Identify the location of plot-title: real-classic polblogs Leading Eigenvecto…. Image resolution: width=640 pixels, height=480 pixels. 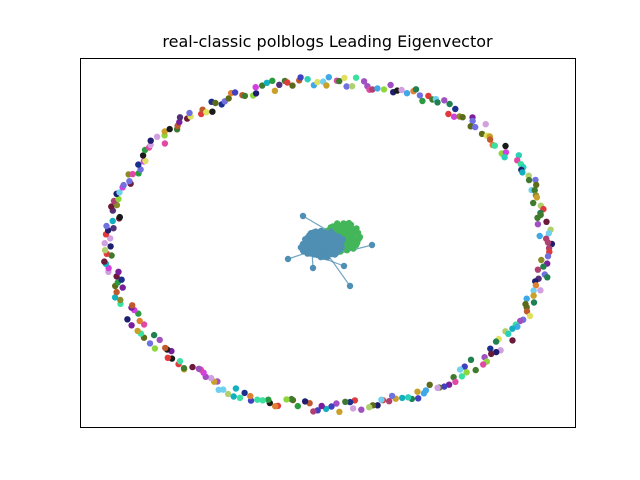
(327, 41).